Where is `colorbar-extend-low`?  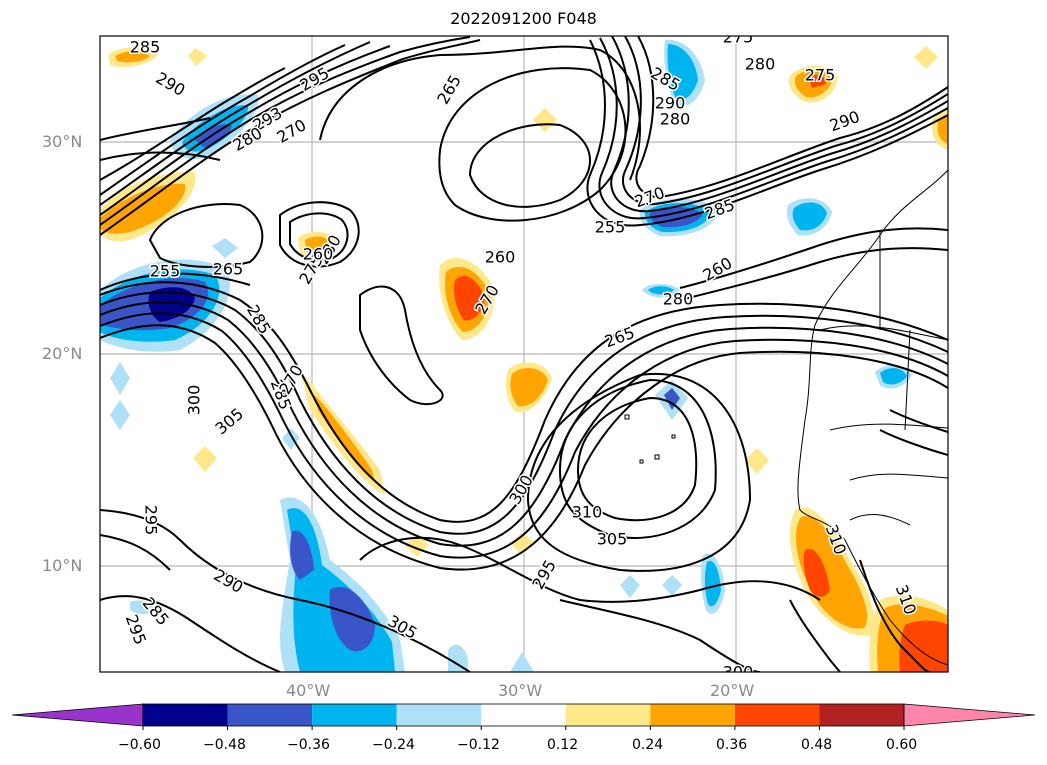
colorbar-extend-low is located at coordinates (77, 715).